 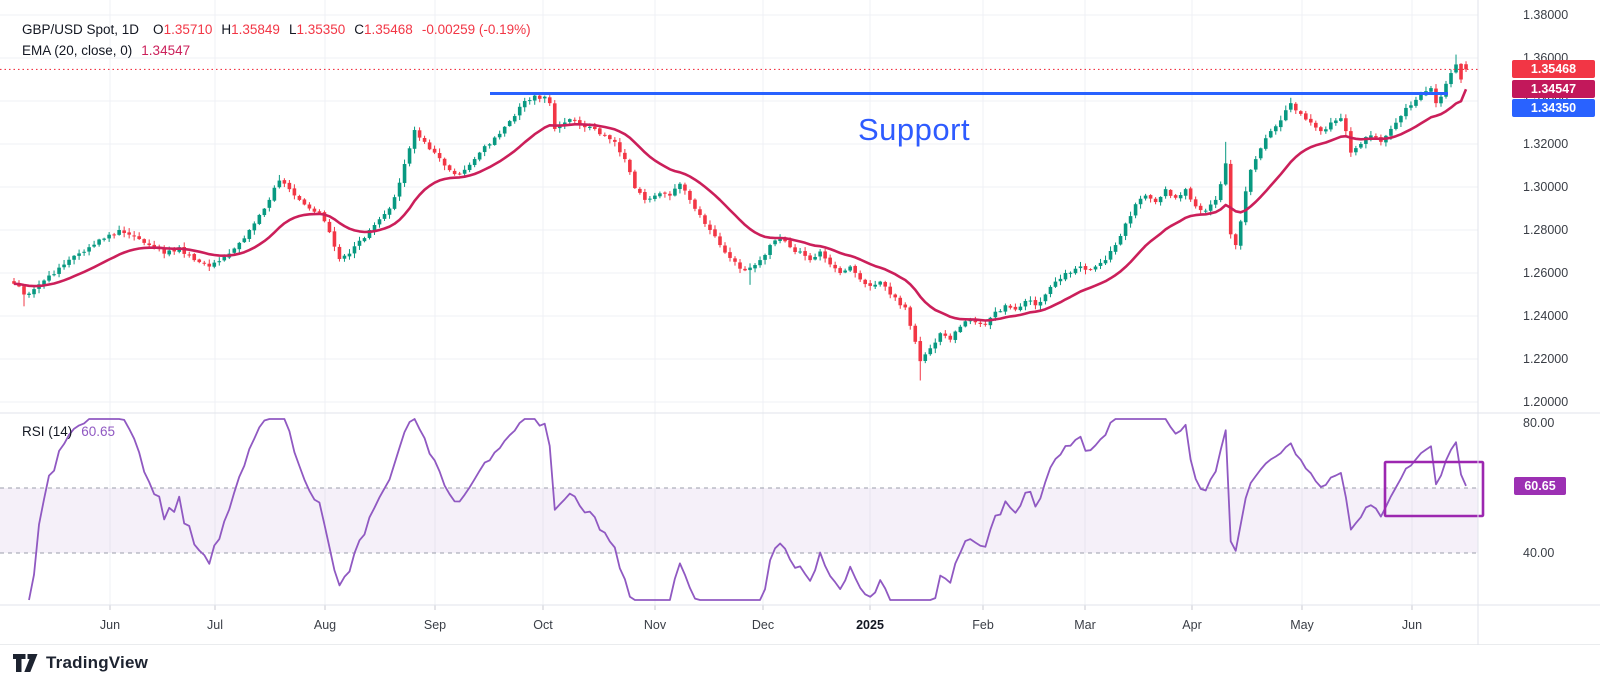 What do you see at coordinates (1546, 230) in the screenshot?
I see `price-axis-label: 1.28000` at bounding box center [1546, 230].